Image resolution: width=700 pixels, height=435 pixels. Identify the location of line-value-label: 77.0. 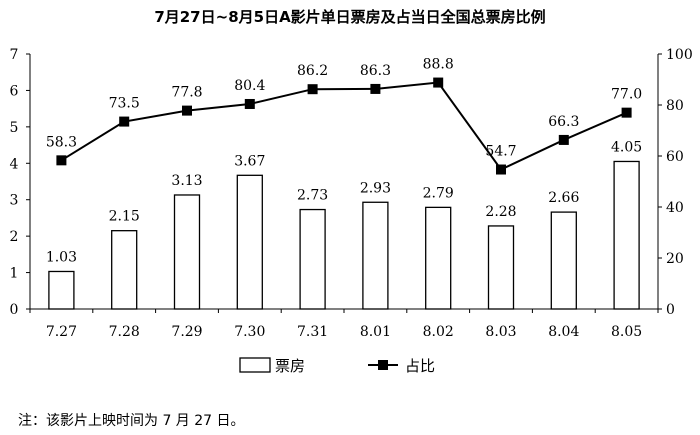
(626, 95).